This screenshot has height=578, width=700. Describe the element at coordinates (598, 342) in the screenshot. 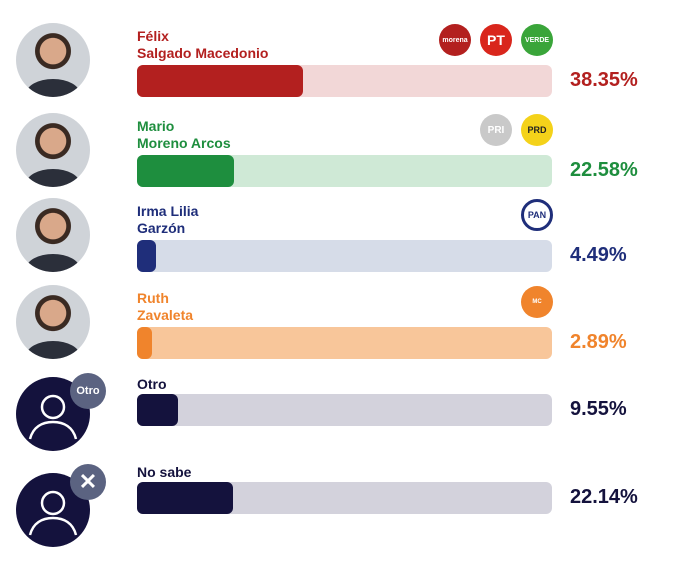

I see `percentage-label: 2.89%` at that location.